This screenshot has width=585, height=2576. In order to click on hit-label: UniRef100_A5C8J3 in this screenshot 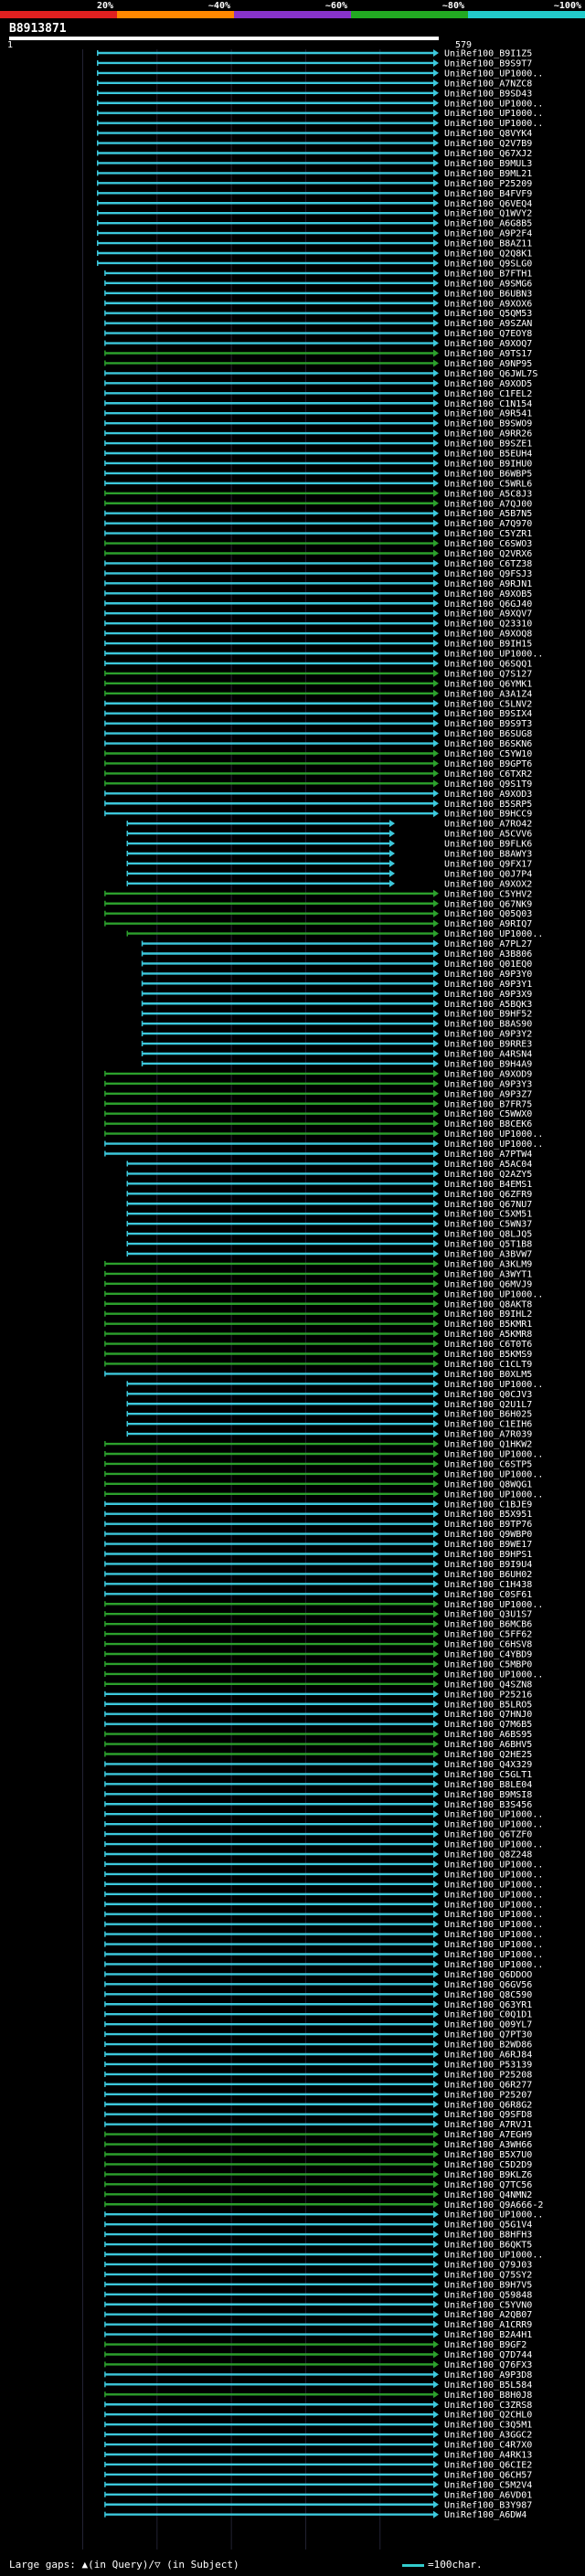, I will do `click(488, 494)`.